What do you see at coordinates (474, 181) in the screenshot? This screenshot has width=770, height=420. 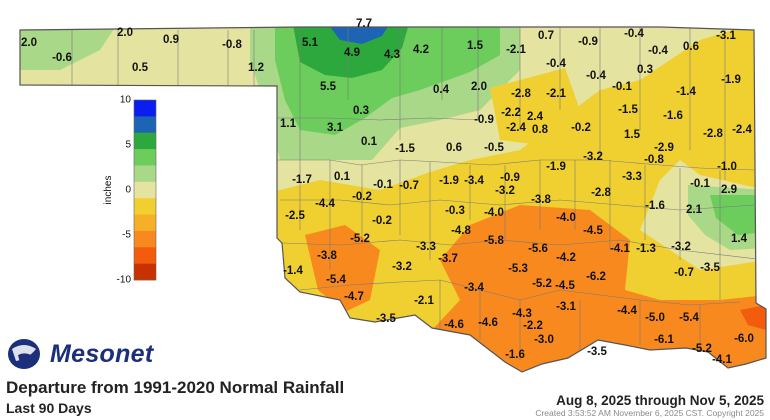 I see `station-value: -3.4` at bounding box center [474, 181].